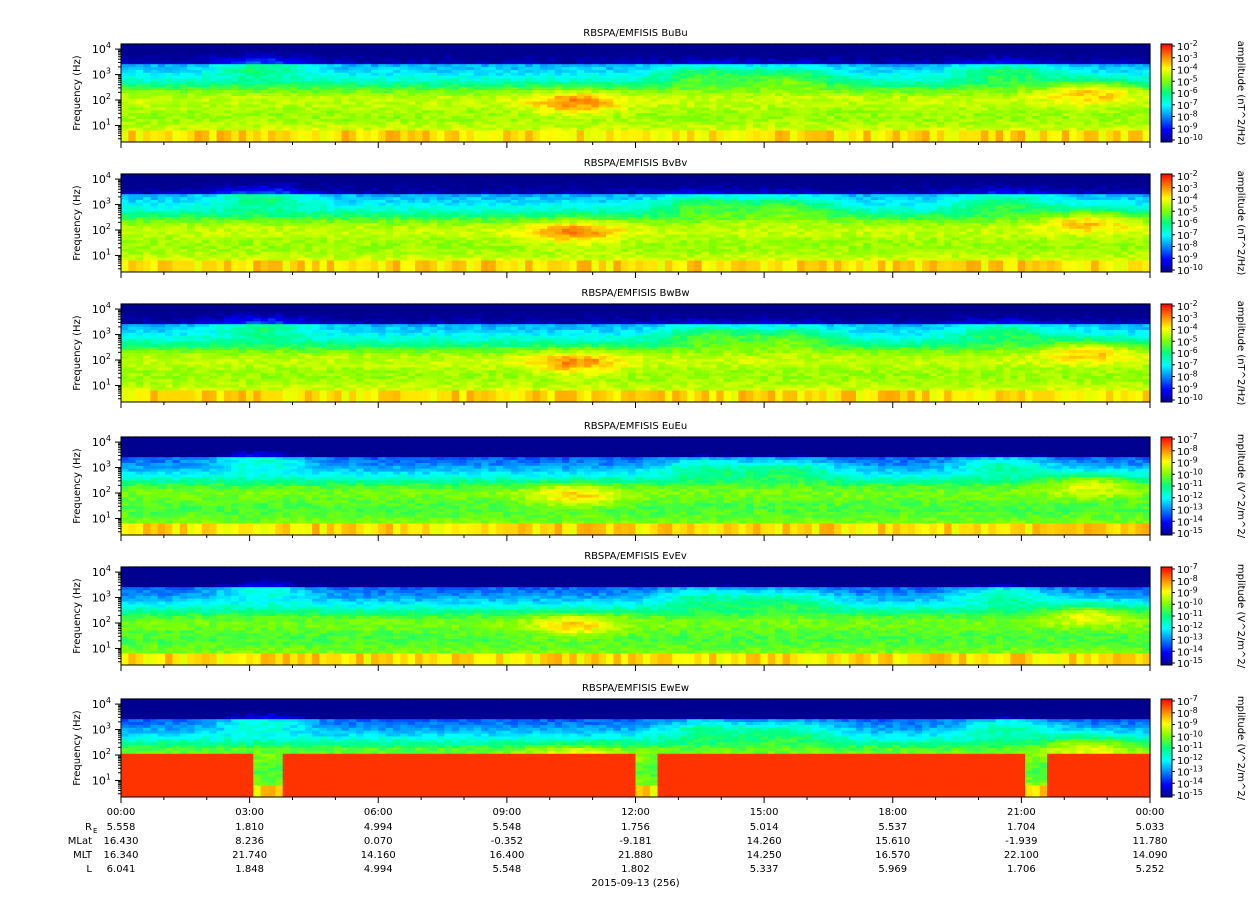 This screenshot has height=903, width=1248. I want to click on x-tick-label: 06:00, so click(378, 812).